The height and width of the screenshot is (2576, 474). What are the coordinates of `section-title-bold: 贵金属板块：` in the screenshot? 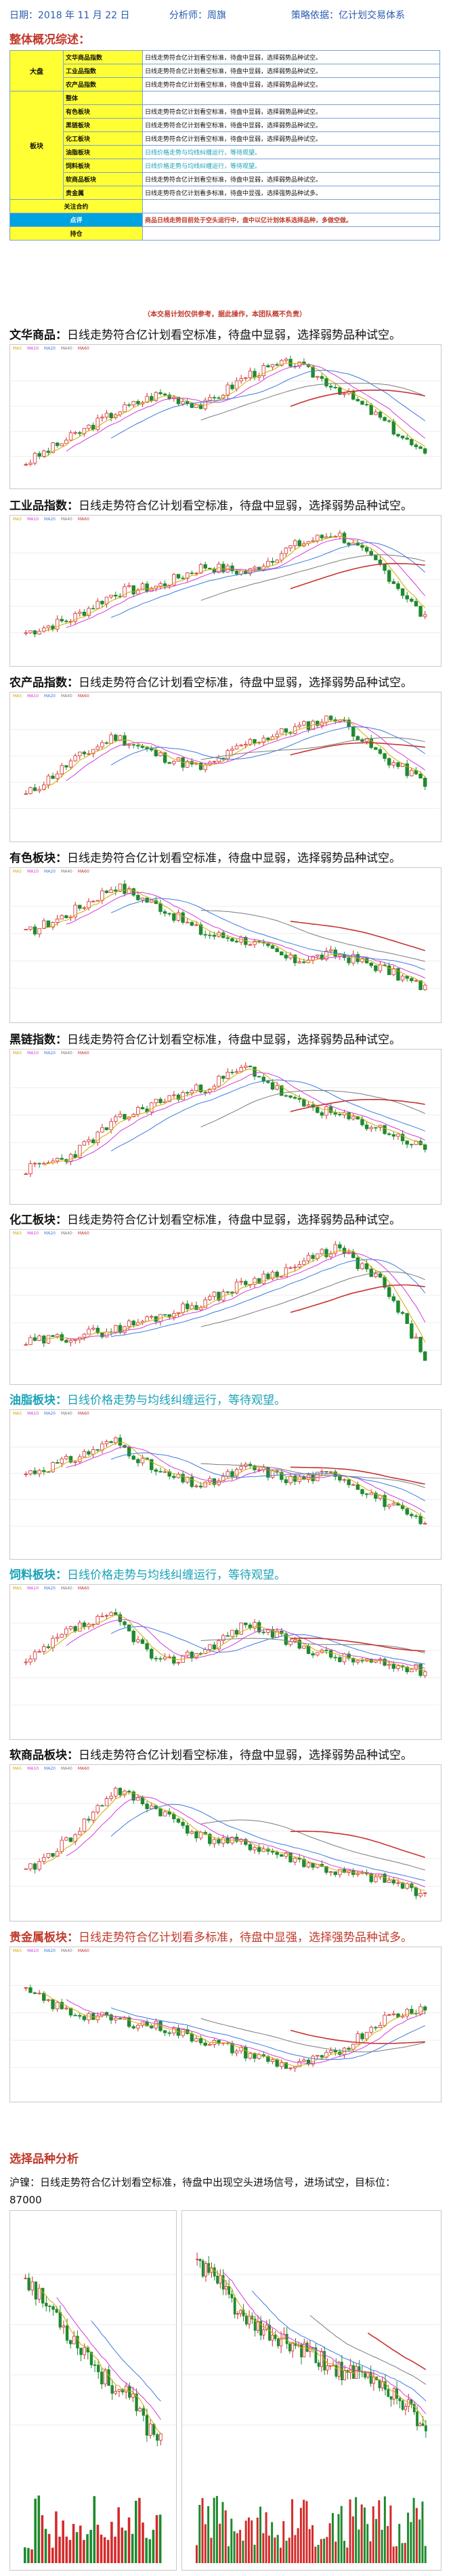 It's located at (44, 1938).